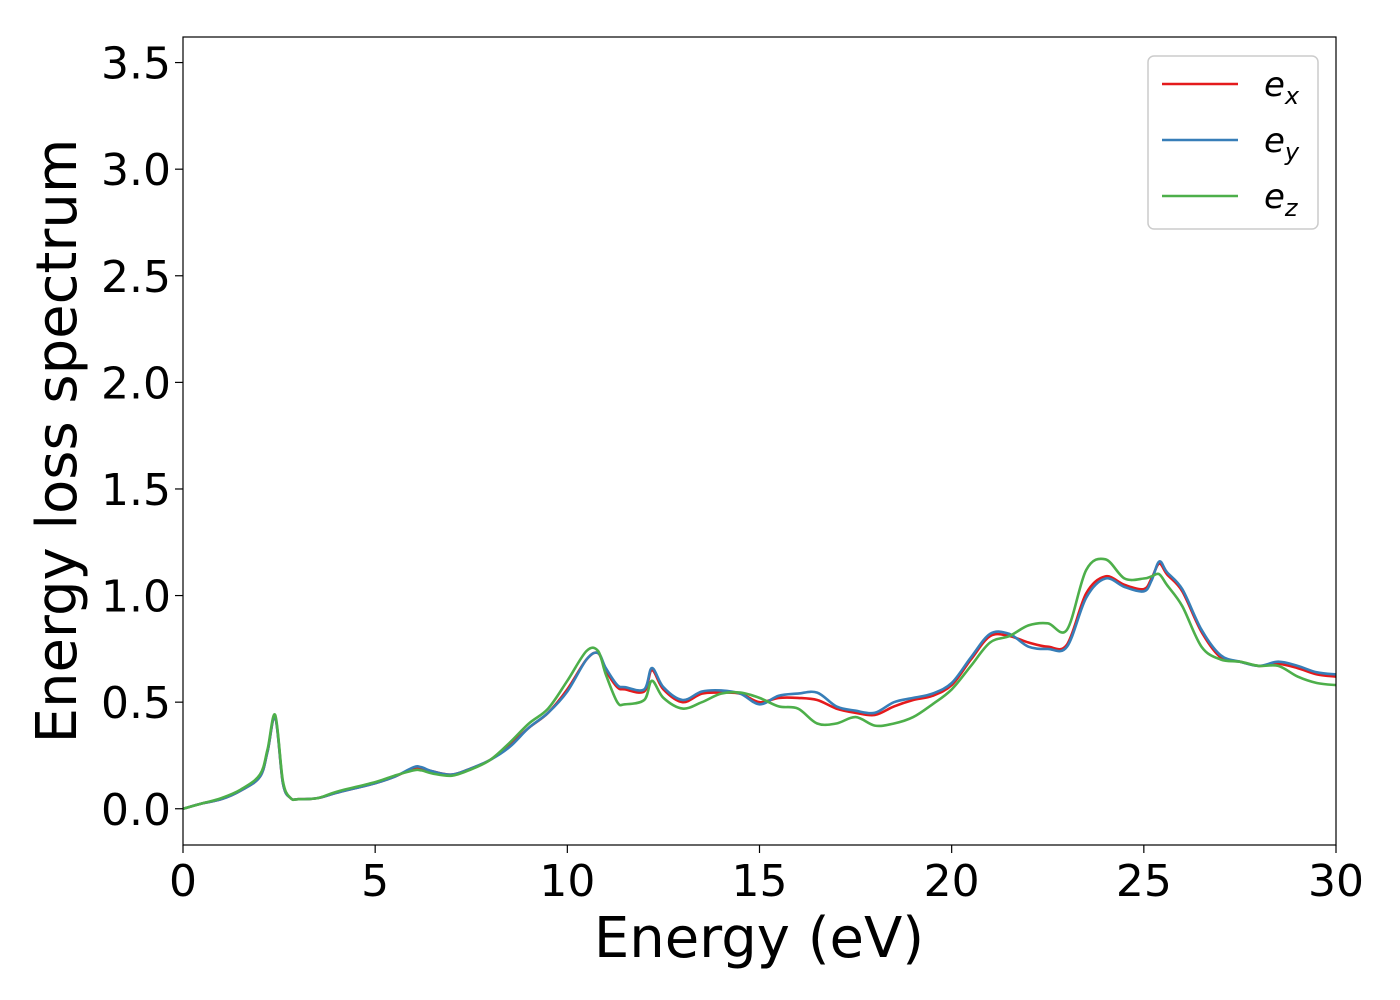 The height and width of the screenshot is (1000, 1400). I want to click on legend: ex ey ez, so click(1233, 142).